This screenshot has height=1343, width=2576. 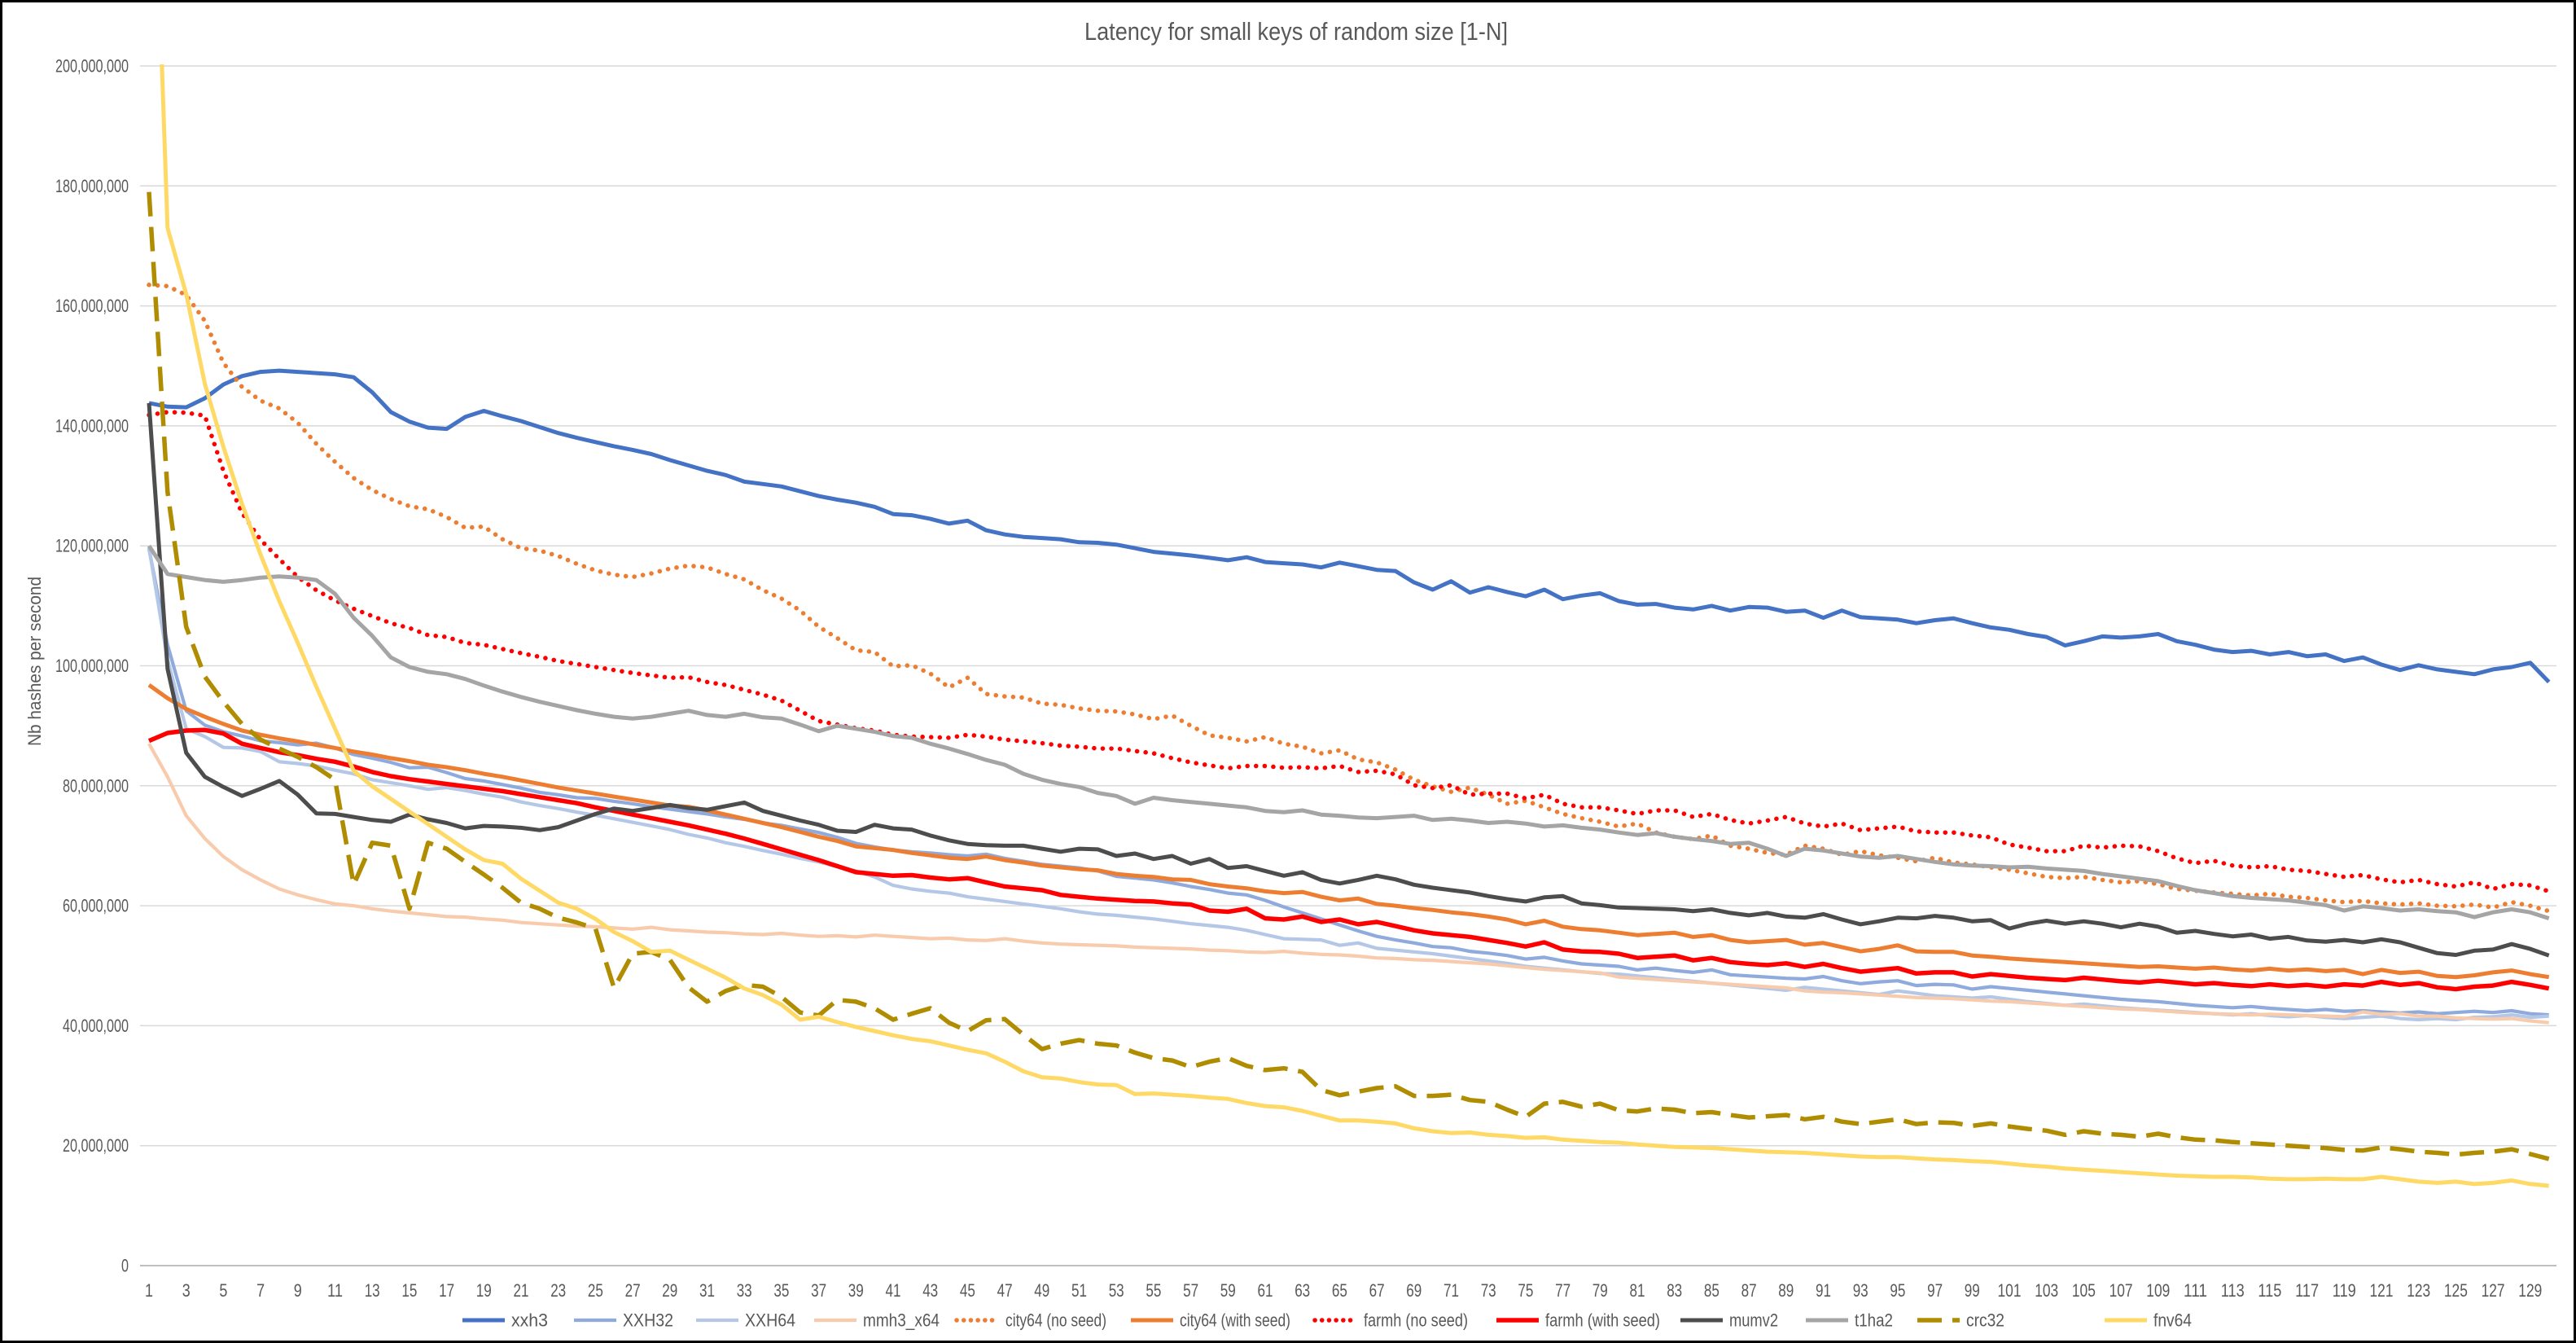 I want to click on svg-text: 85, so click(x=1712, y=1291).